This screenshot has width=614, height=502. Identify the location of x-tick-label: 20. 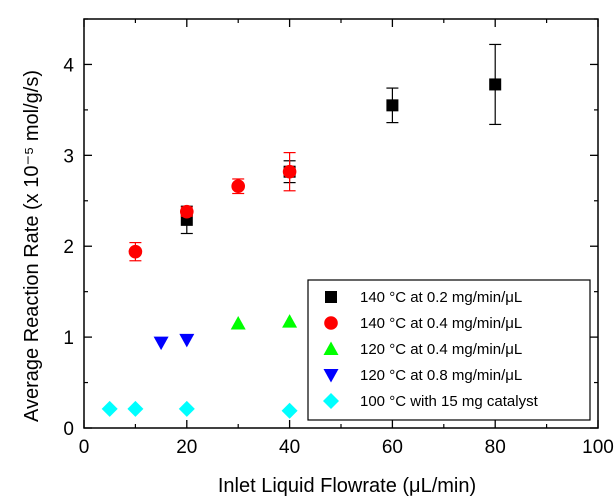
(186, 447).